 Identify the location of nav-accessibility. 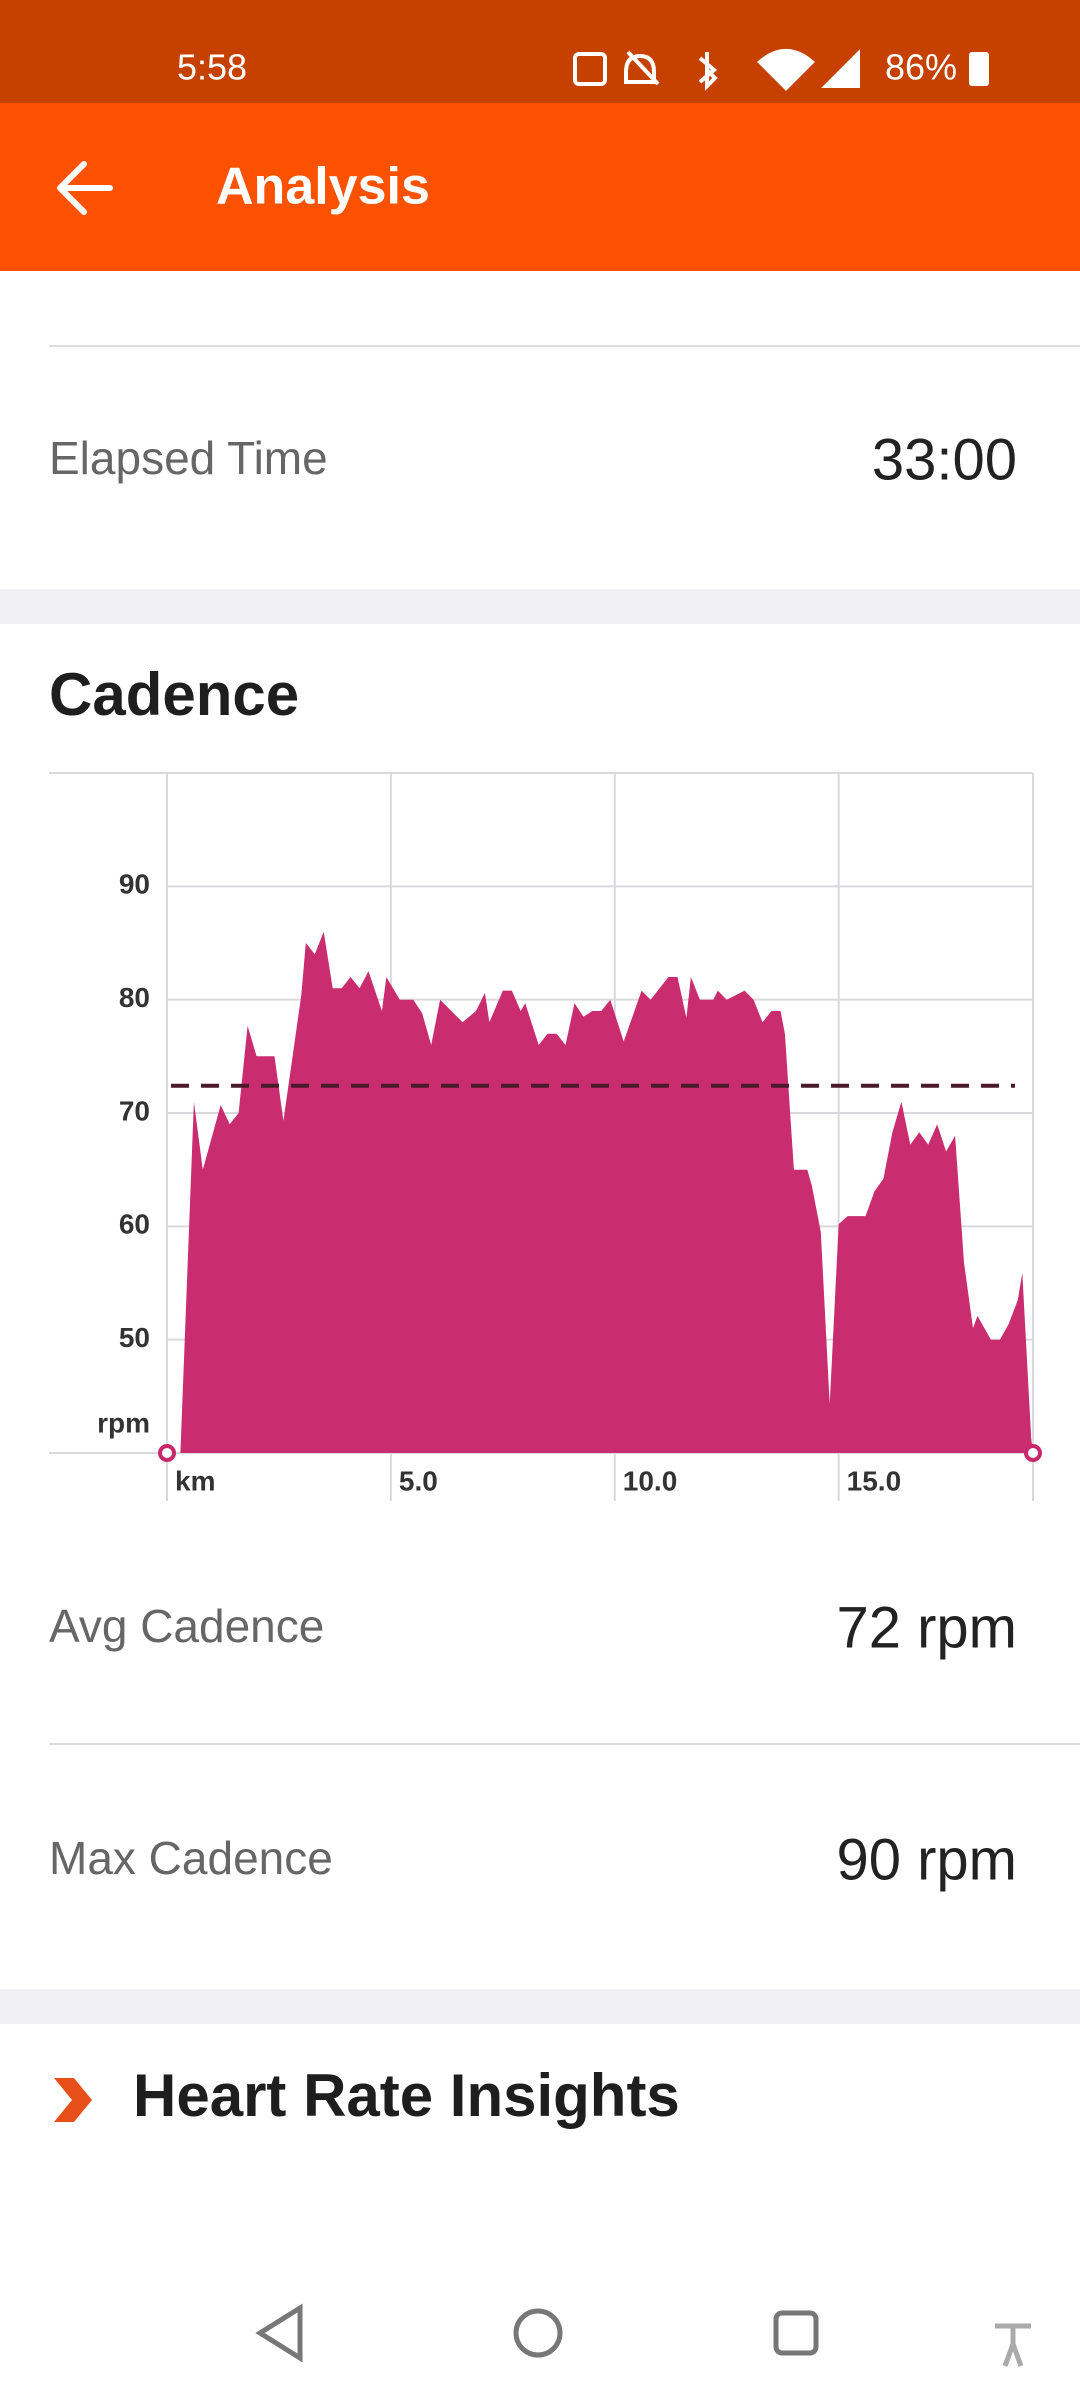
(1013, 2341).